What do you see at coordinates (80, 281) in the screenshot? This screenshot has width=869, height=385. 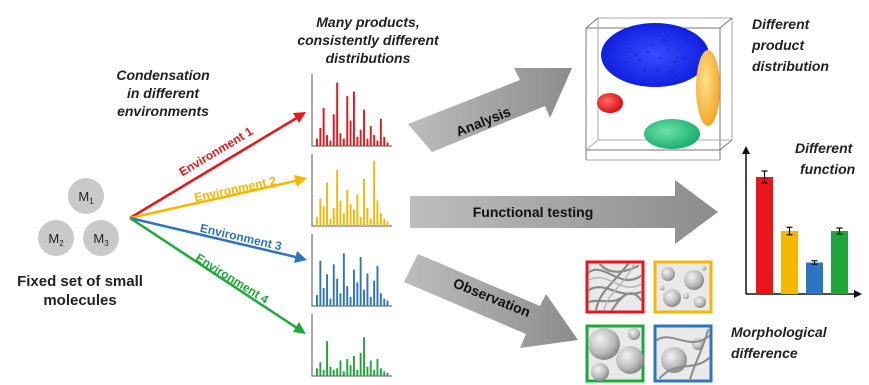 I see `molecules-caption-line1: Fixed set of small` at bounding box center [80, 281].